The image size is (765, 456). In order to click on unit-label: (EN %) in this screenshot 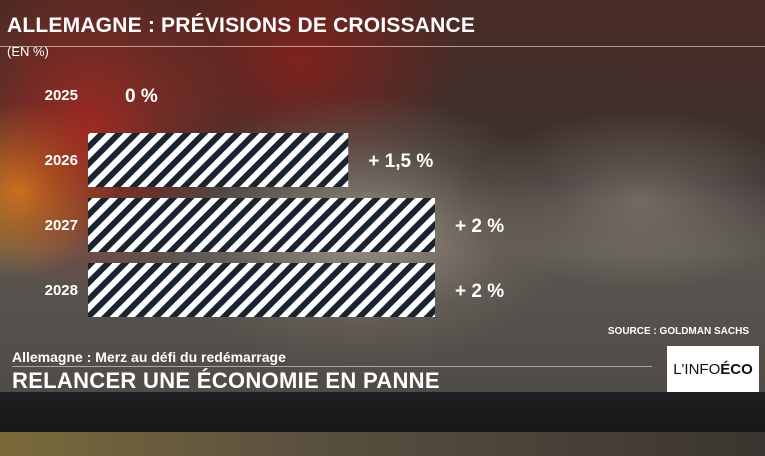, I will do `click(28, 51)`.